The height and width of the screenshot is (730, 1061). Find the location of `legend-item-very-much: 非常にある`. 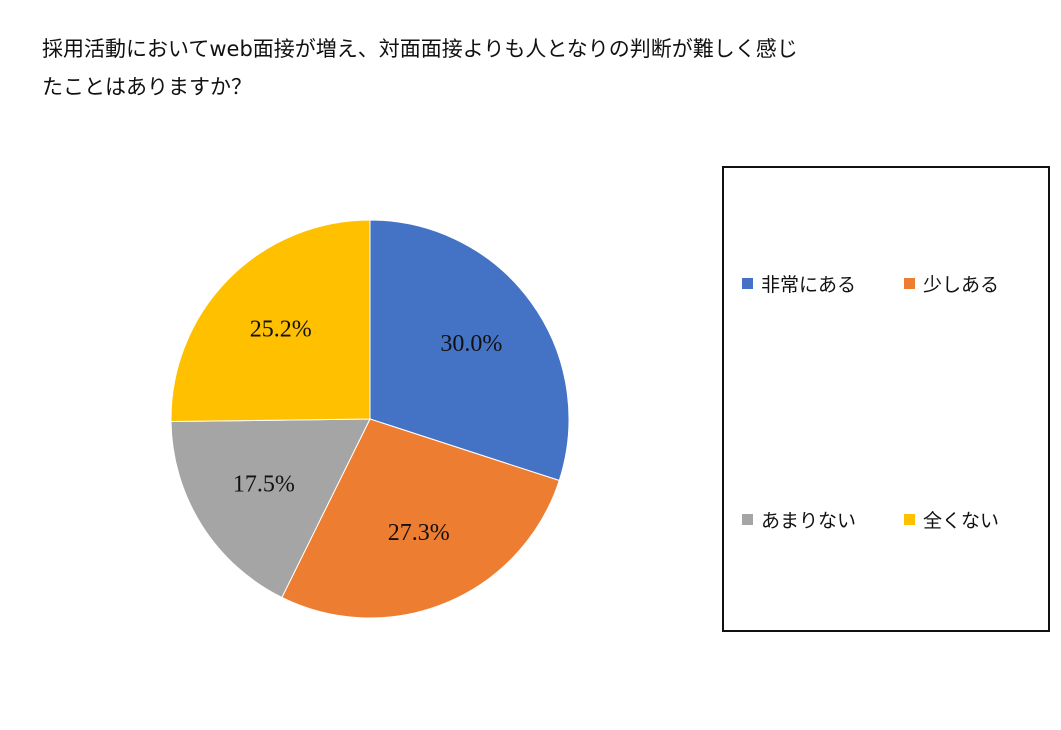

legend-item-very-much: 非常にある is located at coordinates (799, 283).